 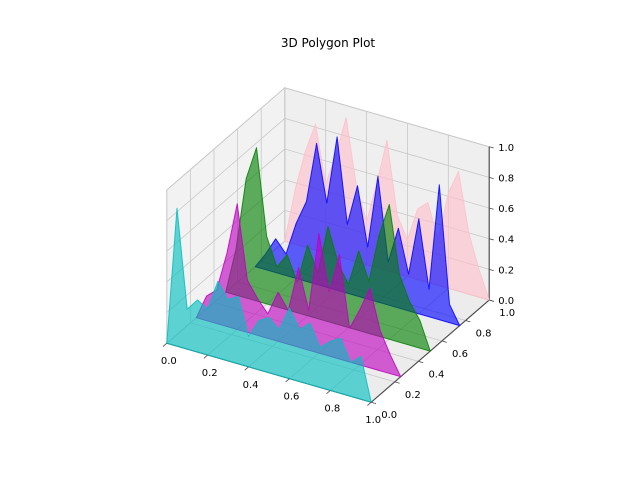 I want to click on z-tick-label: 0.6, so click(x=506, y=209).